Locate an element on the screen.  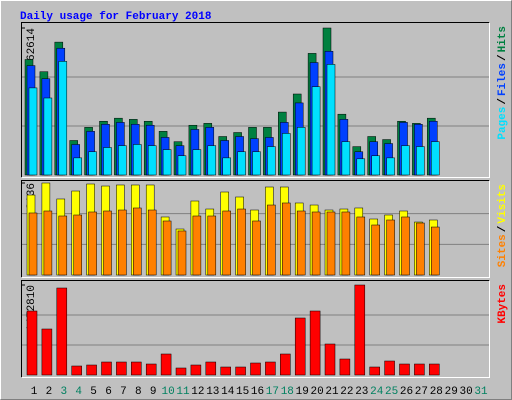
x-tick-label: 19 is located at coordinates (302, 392).